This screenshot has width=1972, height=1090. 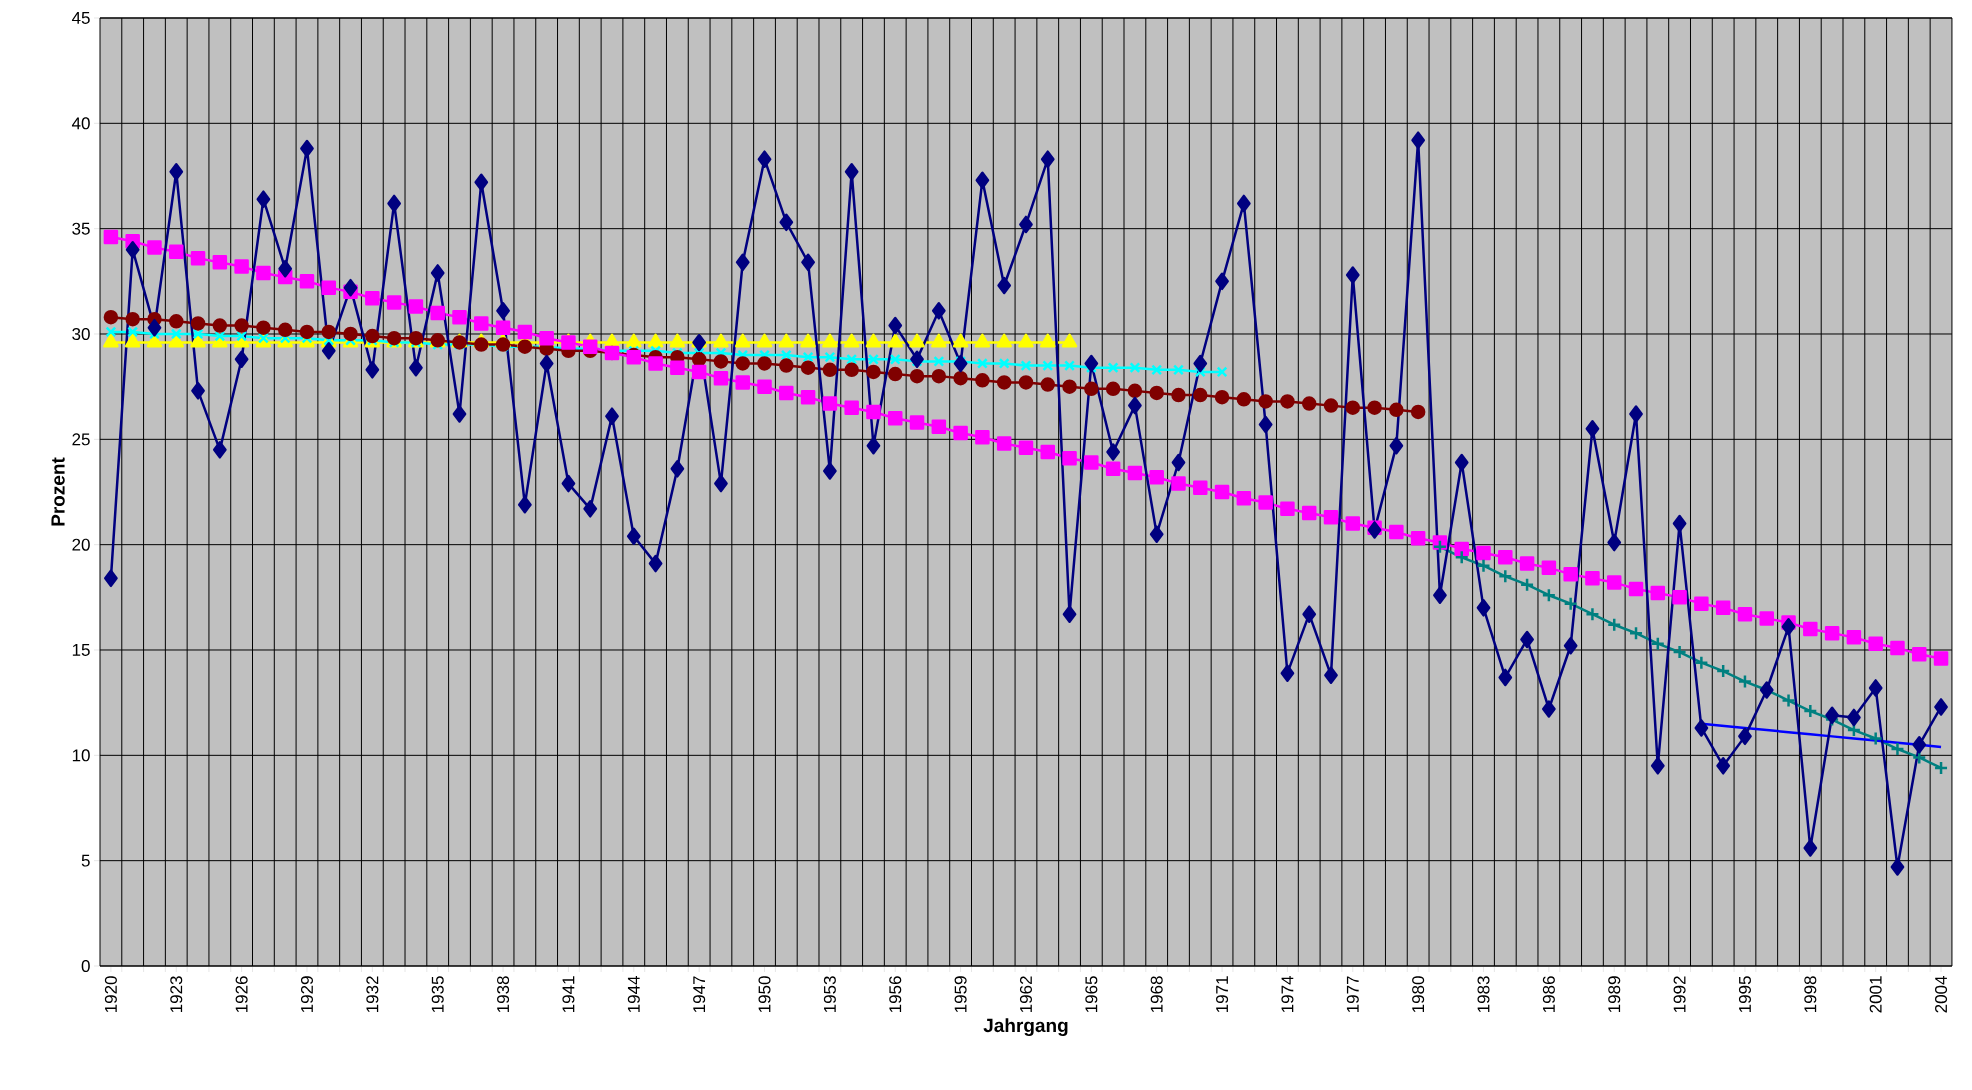 What do you see at coordinates (1875, 994) in the screenshot?
I see `x-tick-label: 2001` at bounding box center [1875, 994].